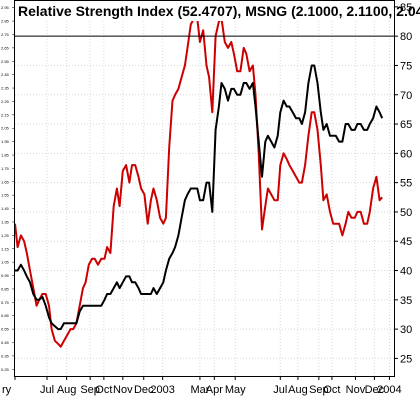 This screenshot has width=420, height=400. Describe the element at coordinates (5, 248) in the screenshot. I see `left-tick-label: 1.15` at that location.